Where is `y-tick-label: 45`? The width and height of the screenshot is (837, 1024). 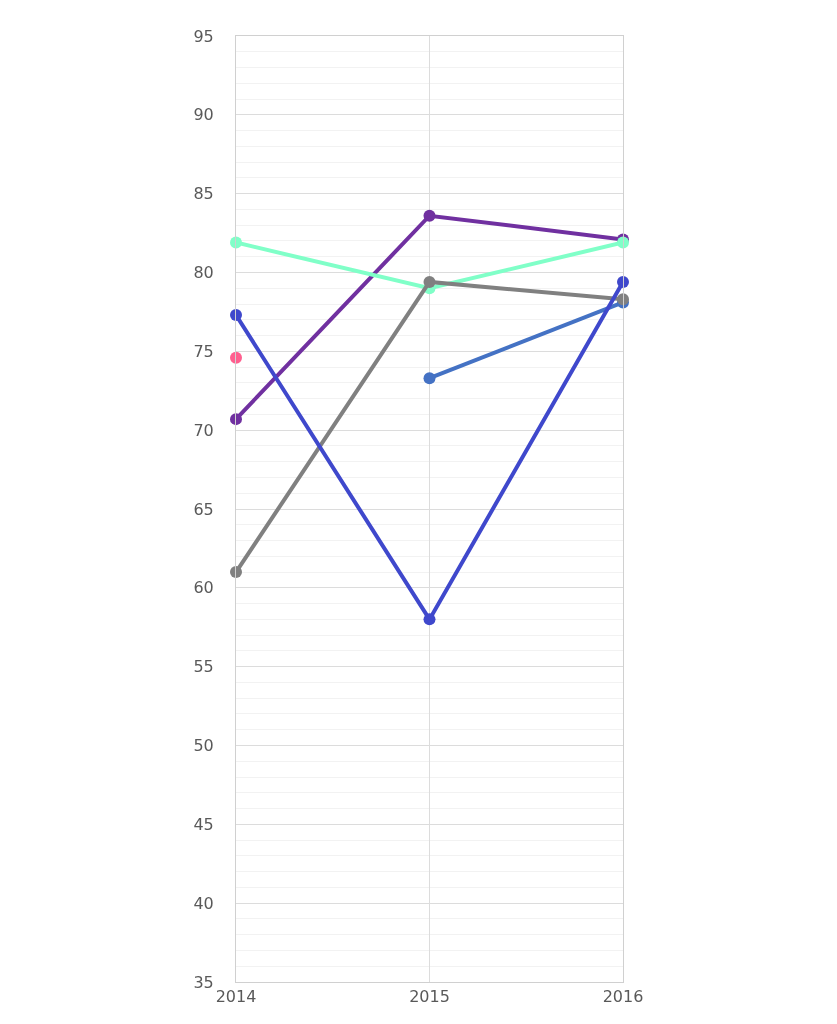
y-tick-label: 45 is located at coordinates (203, 824).